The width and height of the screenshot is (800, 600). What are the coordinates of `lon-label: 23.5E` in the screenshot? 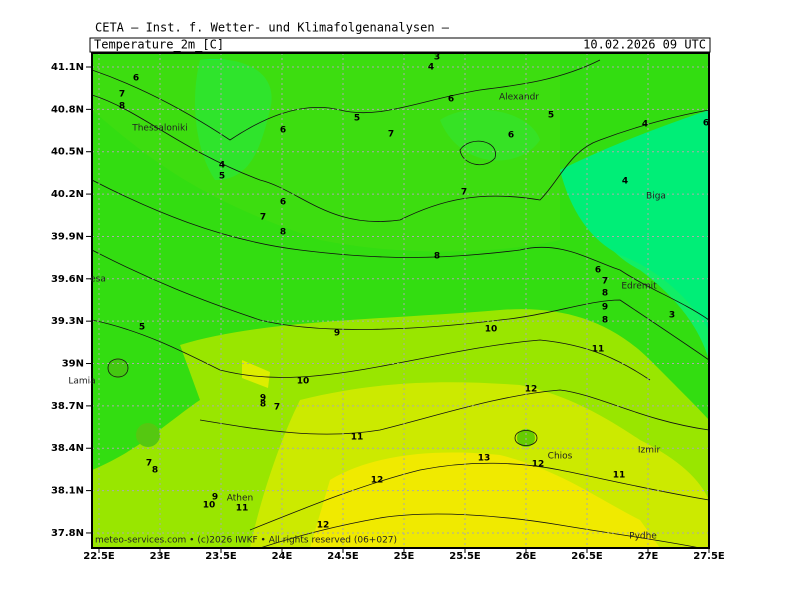 It's located at (221, 556).